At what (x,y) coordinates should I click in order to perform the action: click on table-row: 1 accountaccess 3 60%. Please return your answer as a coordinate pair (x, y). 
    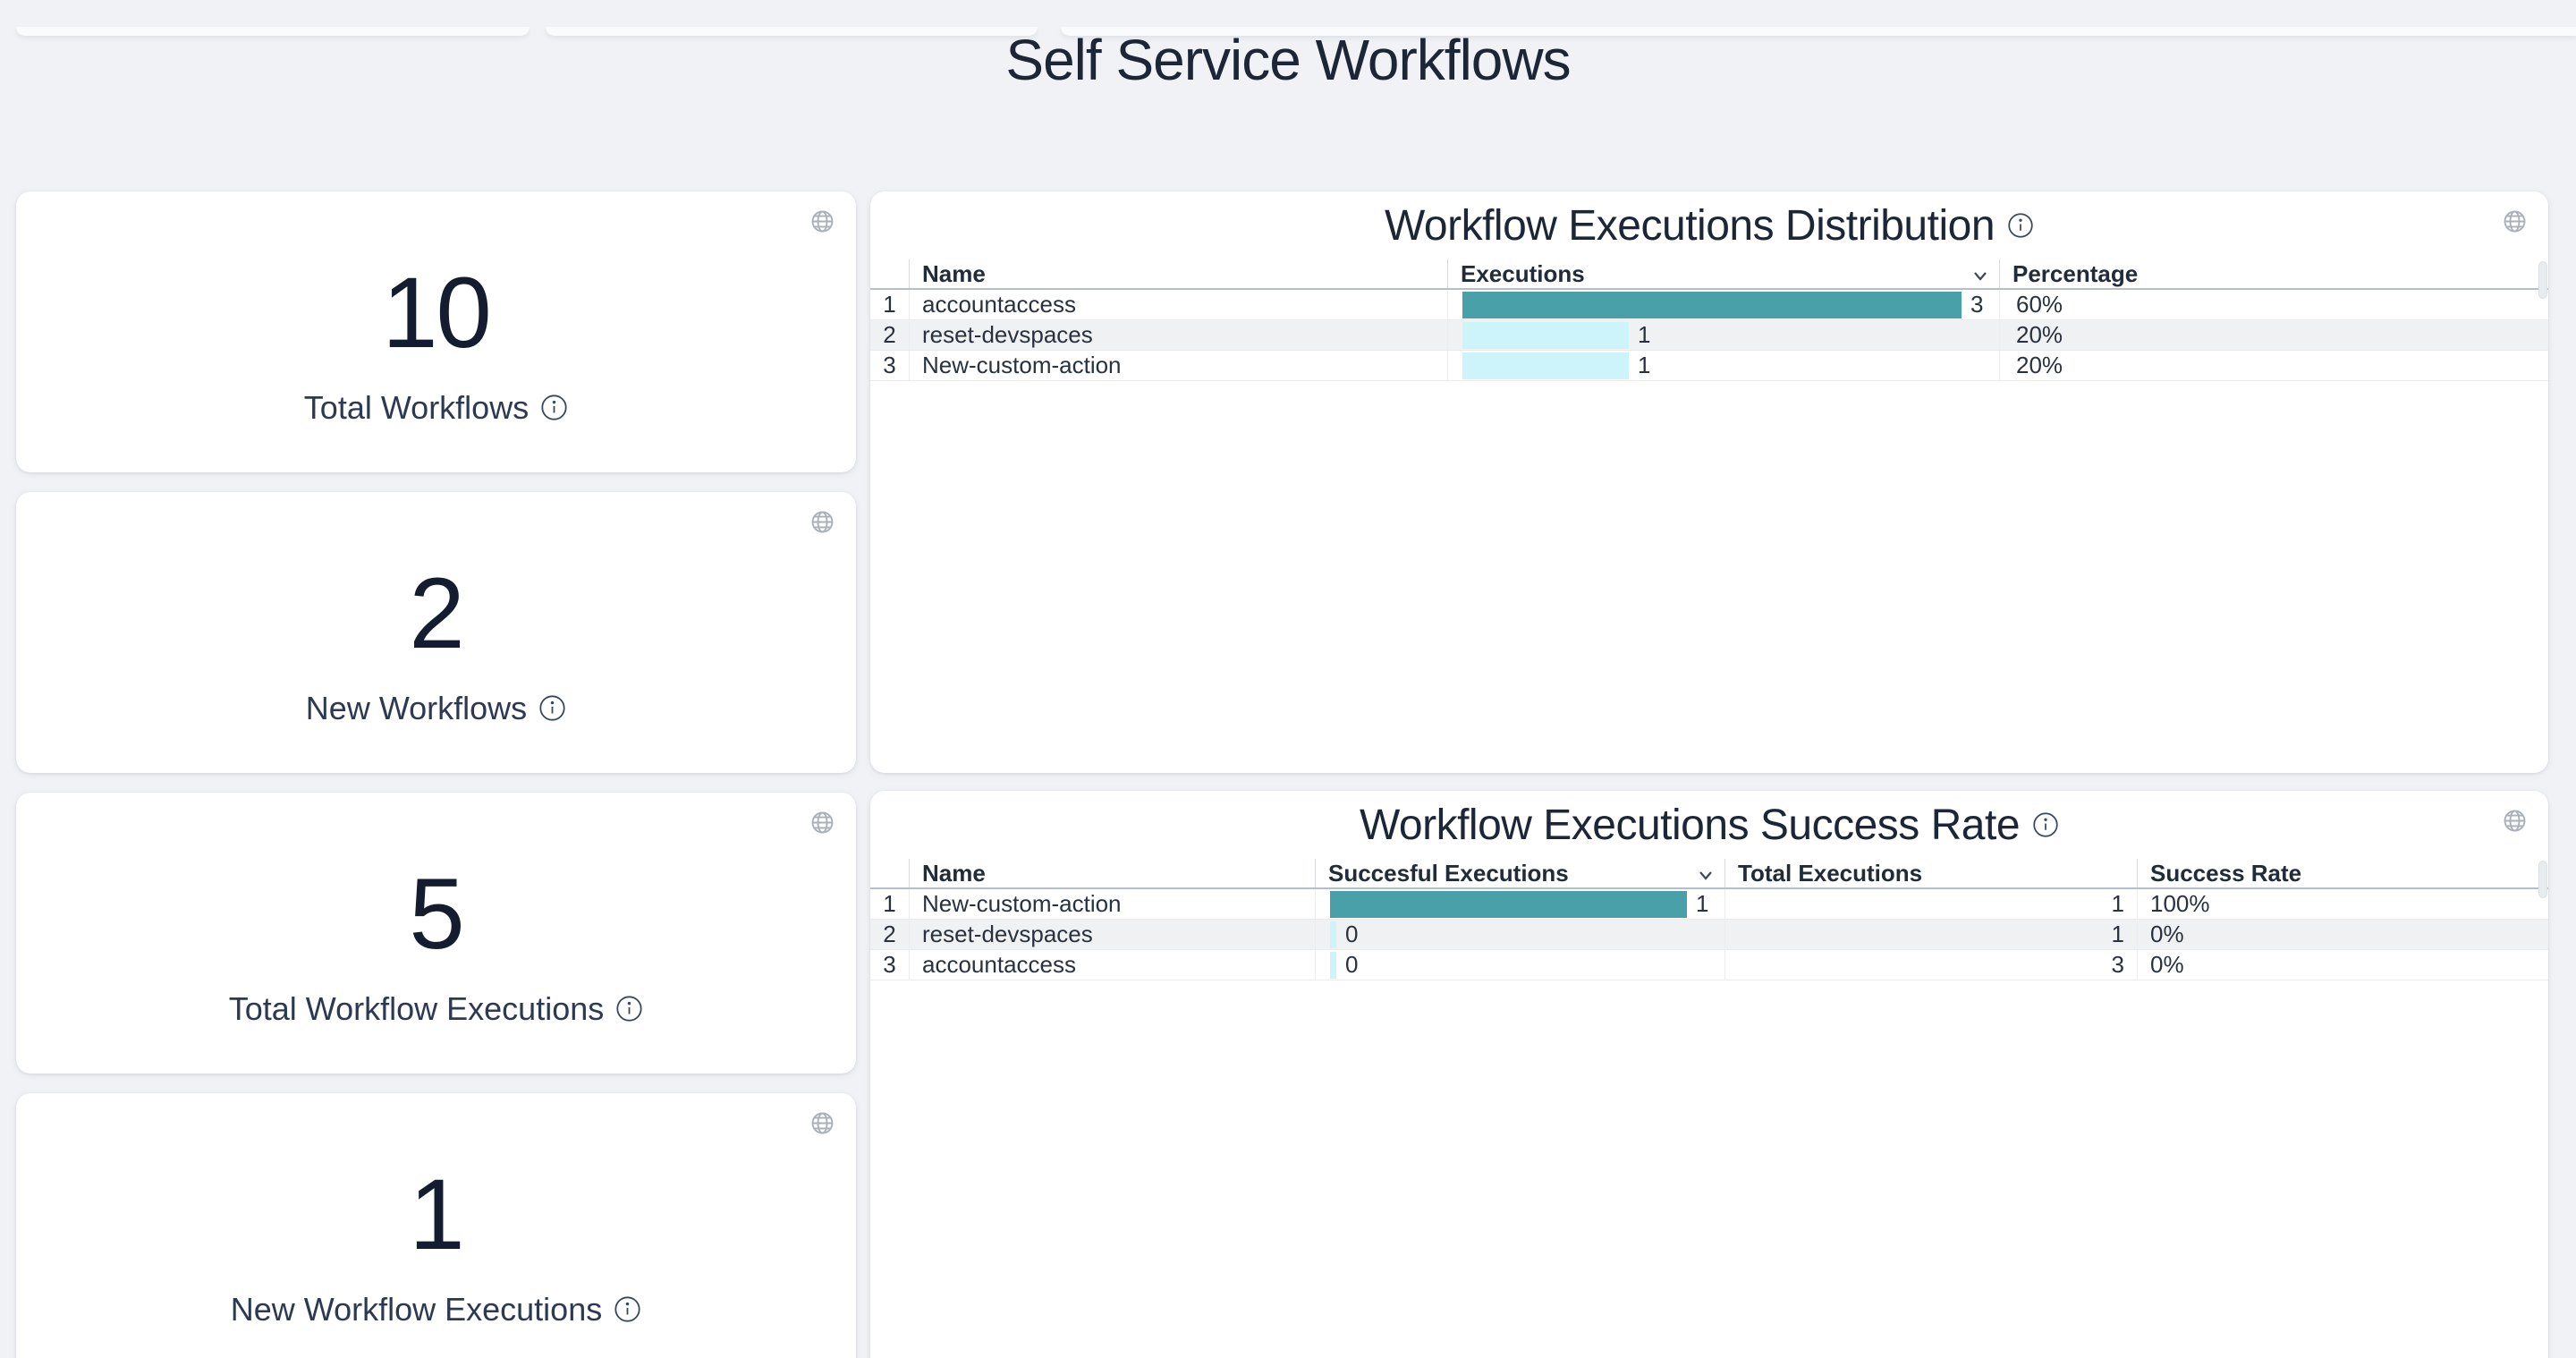
    Looking at the image, I should click on (1709, 305).